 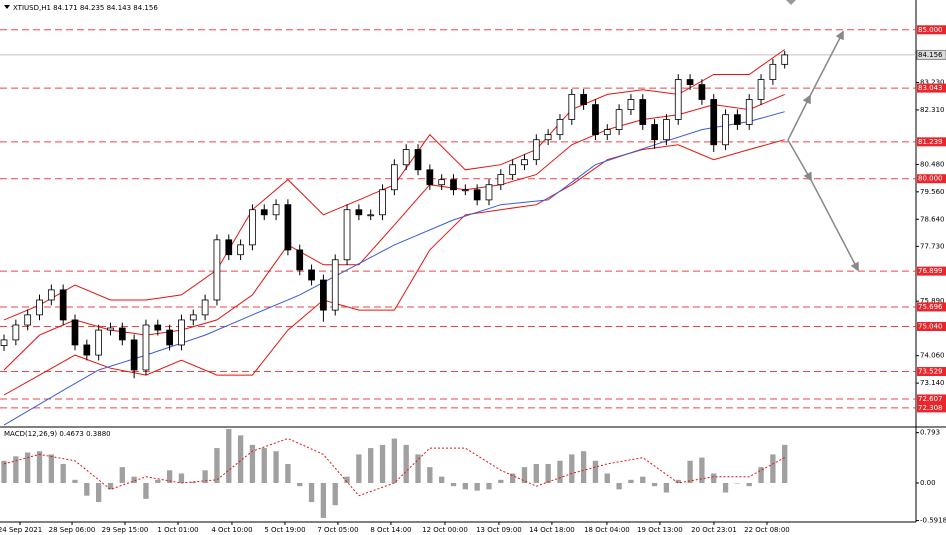 I want to click on x-tick-label: 24 Sep 2021, so click(x=21, y=530).